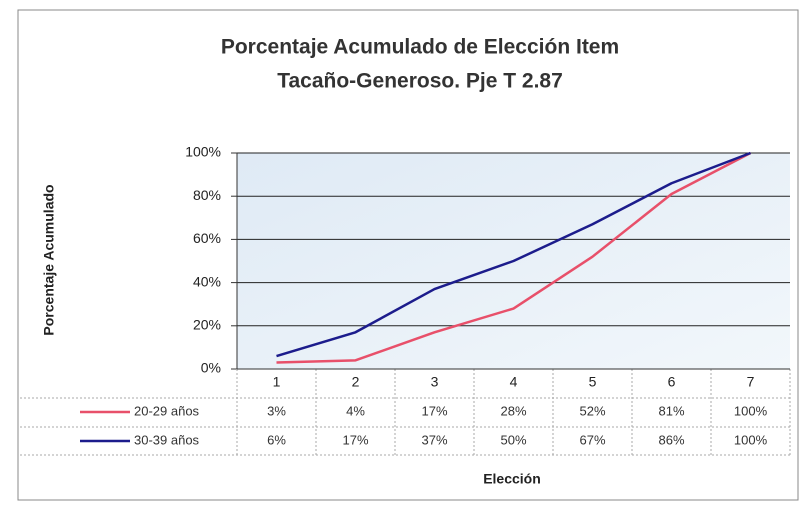 The height and width of the screenshot is (511, 802). Describe the element at coordinates (514, 382) in the screenshot. I see `x-tick-label: 4` at that location.